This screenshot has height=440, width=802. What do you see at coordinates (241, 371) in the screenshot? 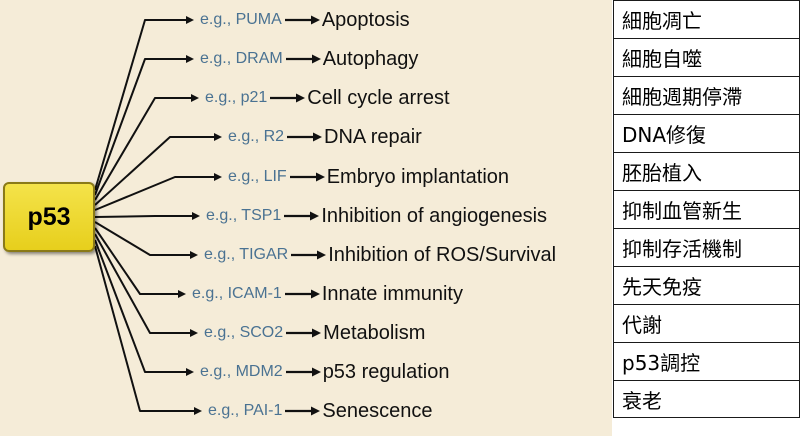
I see `gene-example-label: e.g., MDM2` at bounding box center [241, 371].